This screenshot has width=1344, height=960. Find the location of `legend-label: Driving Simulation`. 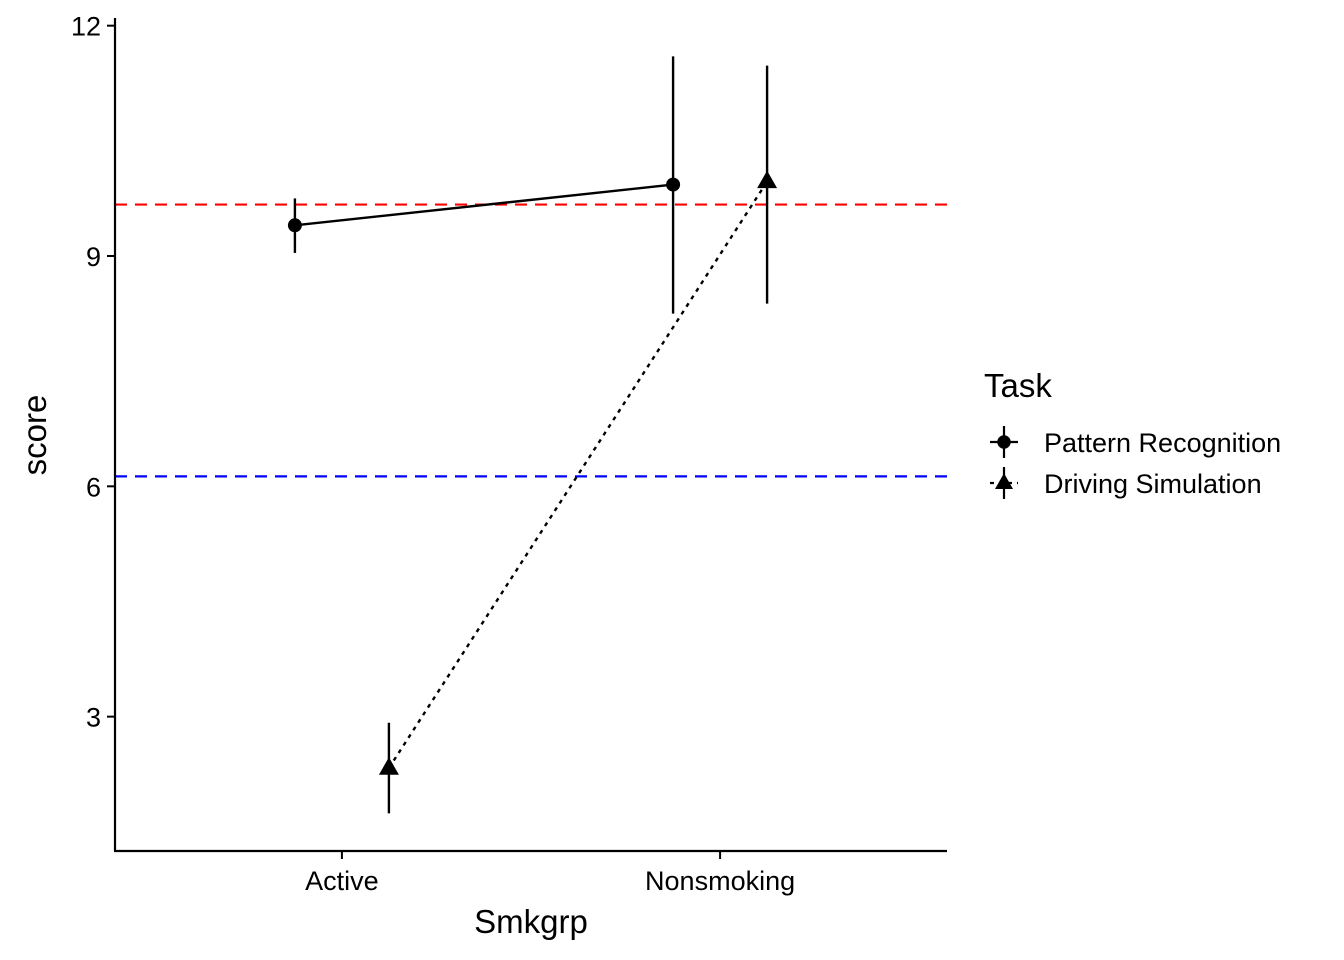

legend-label: Driving Simulation is located at coordinates (1153, 484).